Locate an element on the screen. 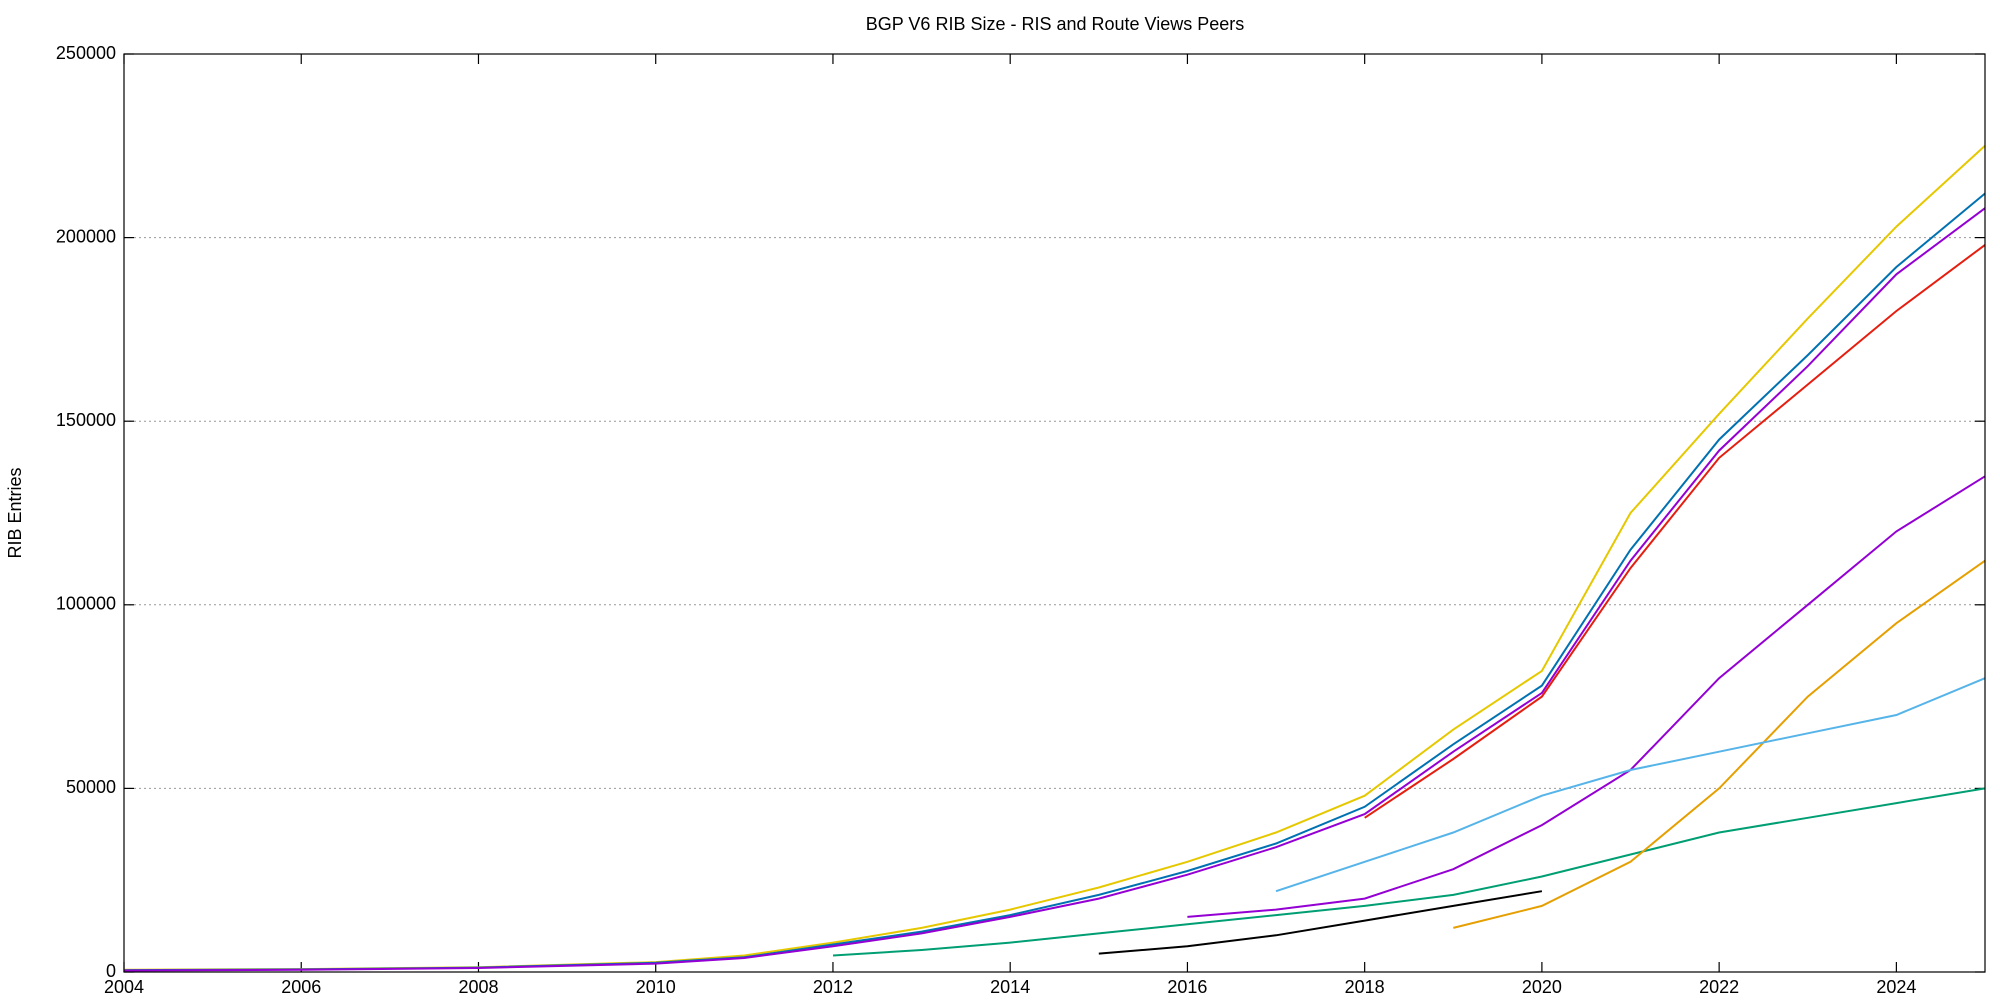 The height and width of the screenshot is (1000, 2000). y-tick-label: 150000 is located at coordinates (86, 420).